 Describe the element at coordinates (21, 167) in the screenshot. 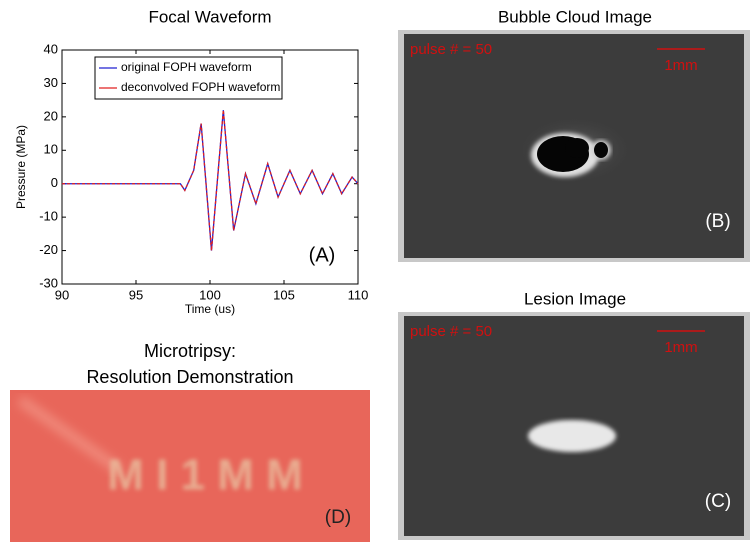

I see `y-axis-label: Pressure (MPa)` at that location.